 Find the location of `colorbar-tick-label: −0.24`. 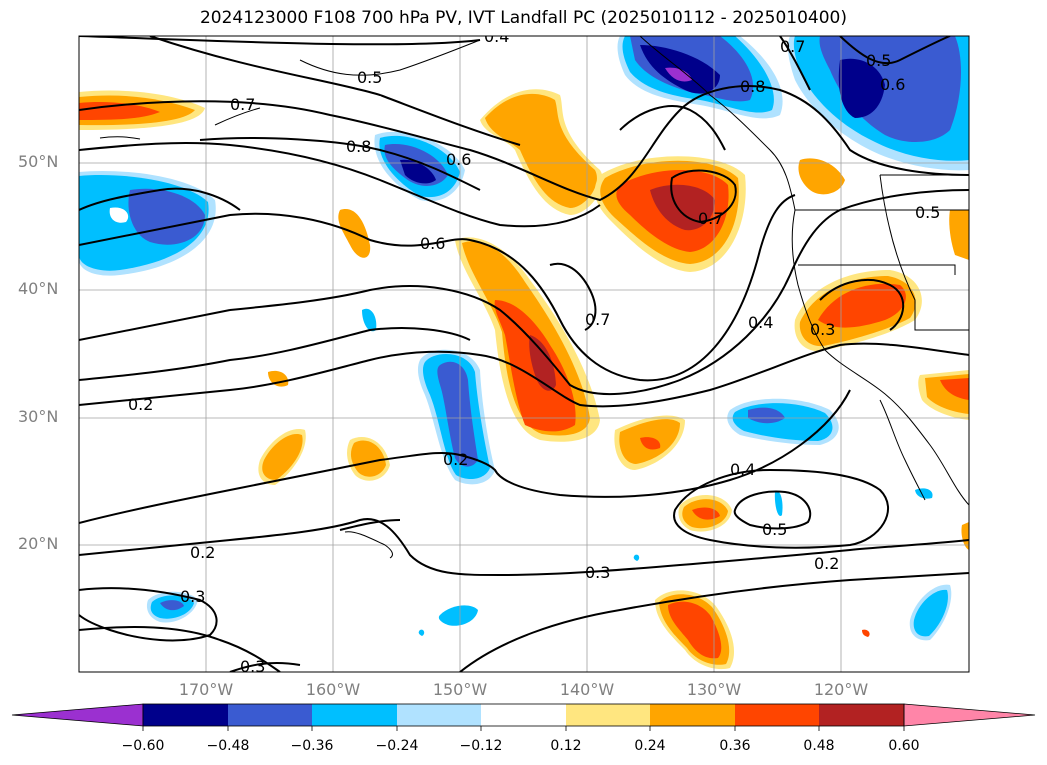

colorbar-tick-label: −0.24 is located at coordinates (397, 746).